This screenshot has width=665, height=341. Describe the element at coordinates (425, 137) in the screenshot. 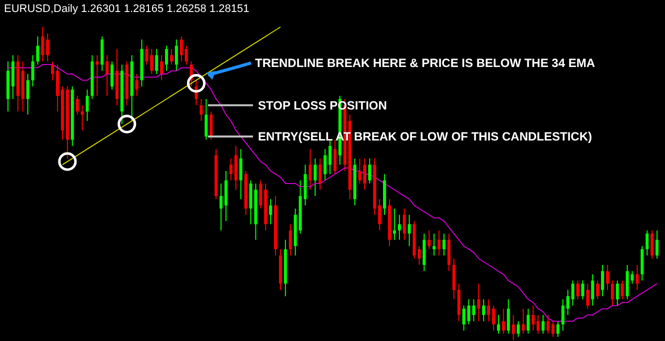

I see `ref-line-label: ENTRY(SELL AT BREAK OF LOW OF THIS CANDLESTICK)` at that location.